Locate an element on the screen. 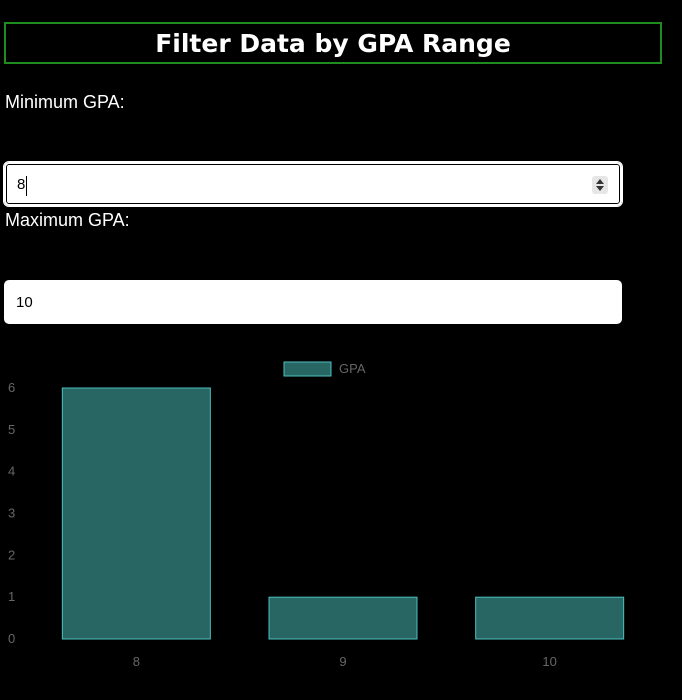 The image size is (682, 700). y-tick-label: 6 is located at coordinates (11, 387).